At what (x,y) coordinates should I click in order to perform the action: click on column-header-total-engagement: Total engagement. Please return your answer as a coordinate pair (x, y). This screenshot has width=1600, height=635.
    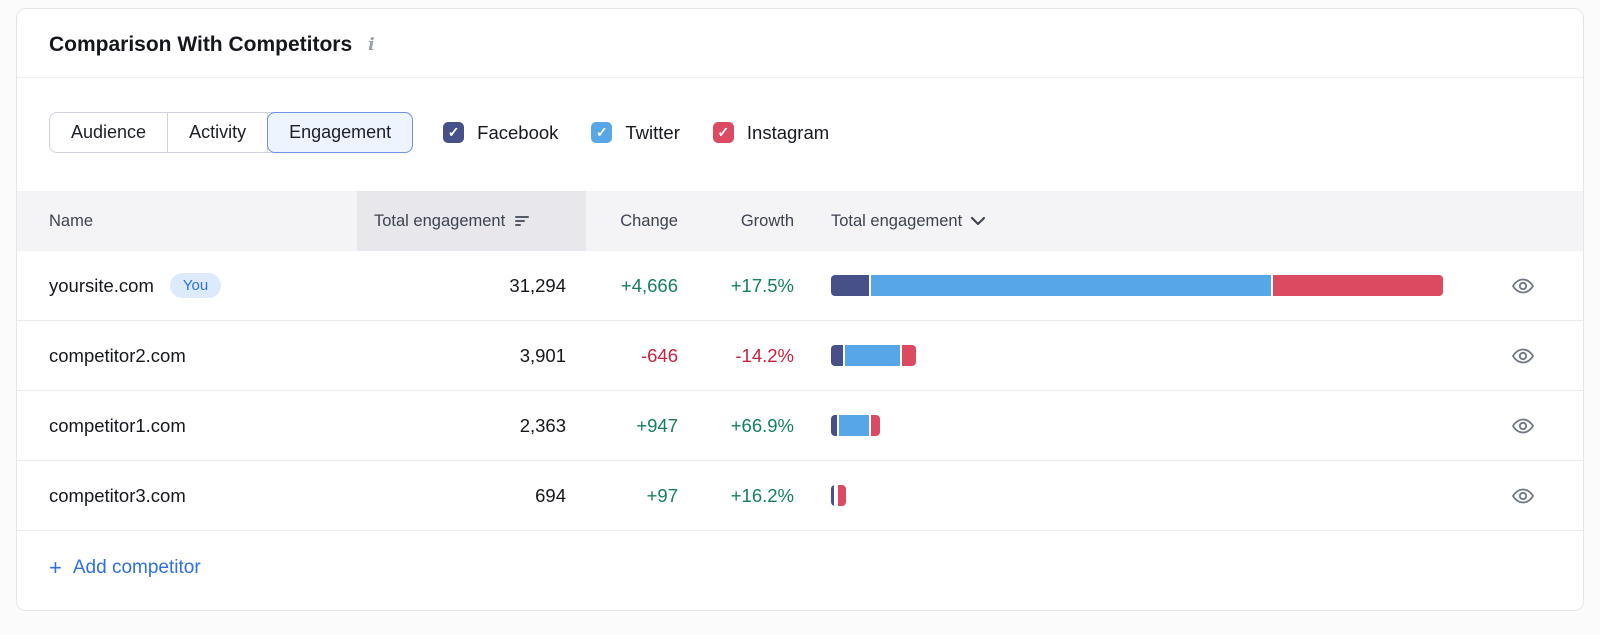
    Looking at the image, I should click on (471, 221).